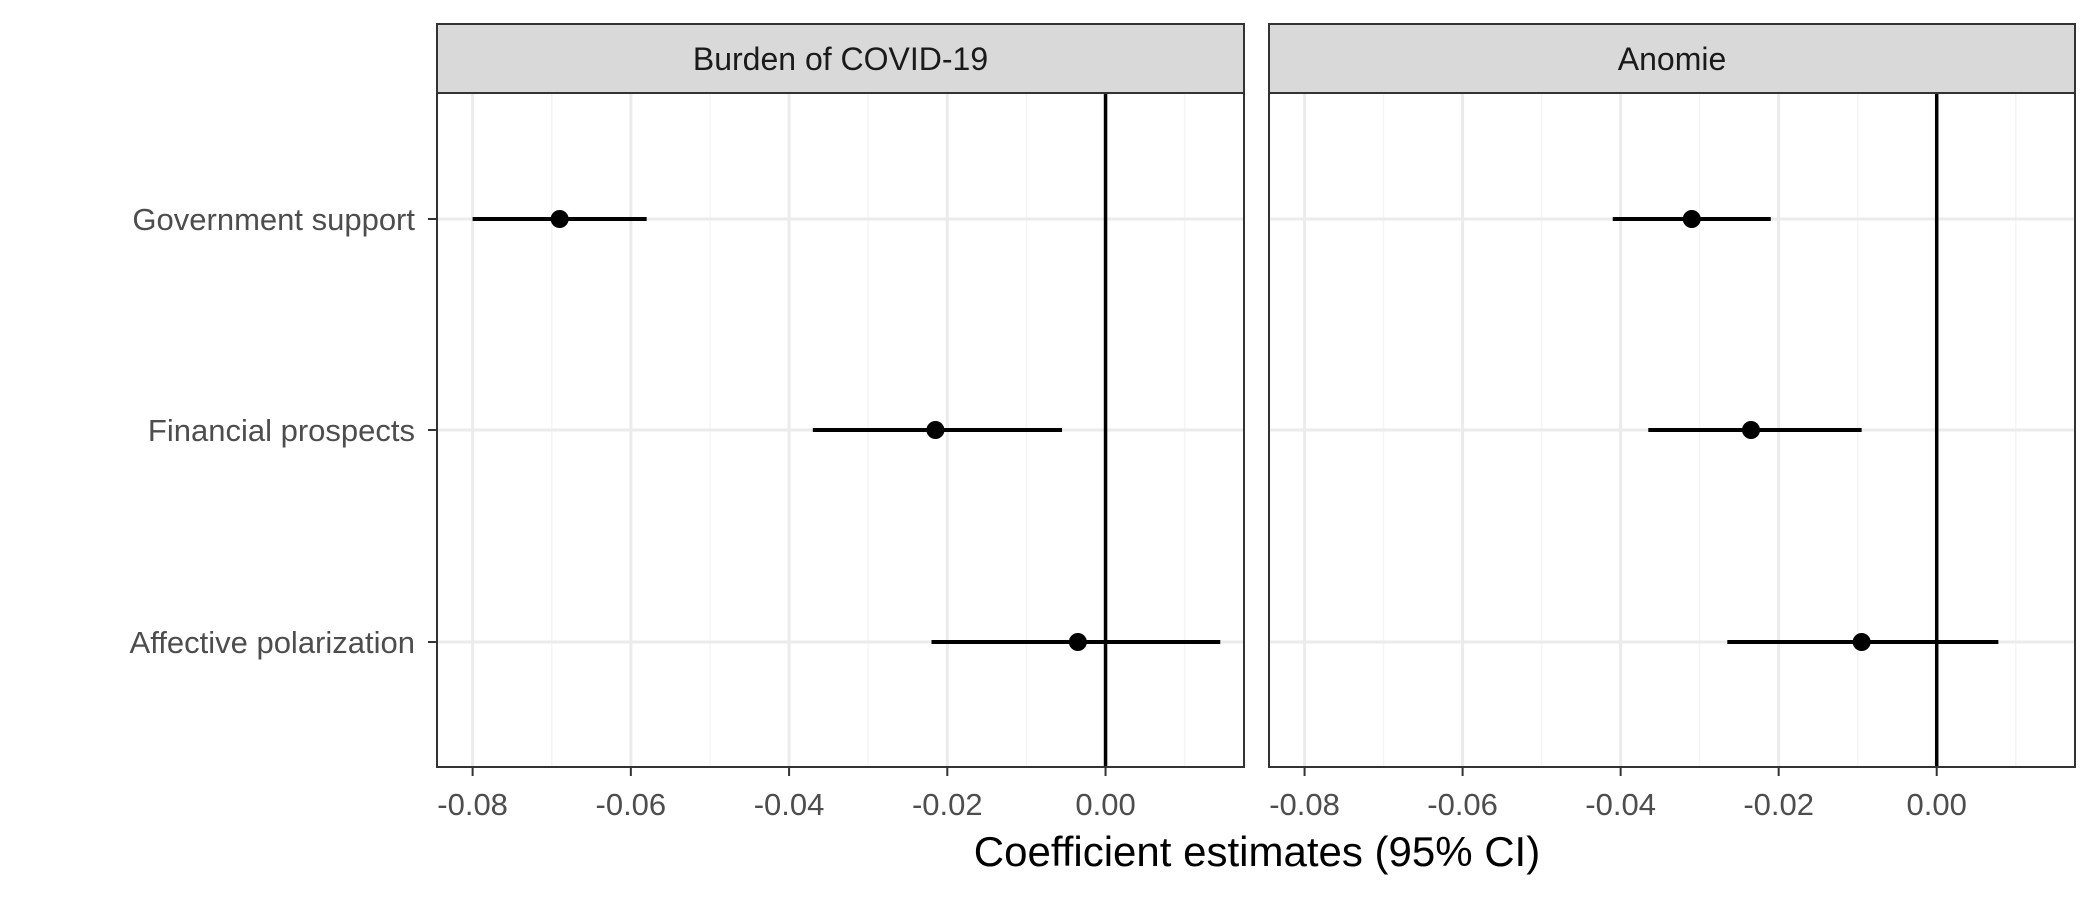 This screenshot has height=900, width=2100. What do you see at coordinates (272, 642) in the screenshot?
I see `y-tick-label: Affective polarization` at bounding box center [272, 642].